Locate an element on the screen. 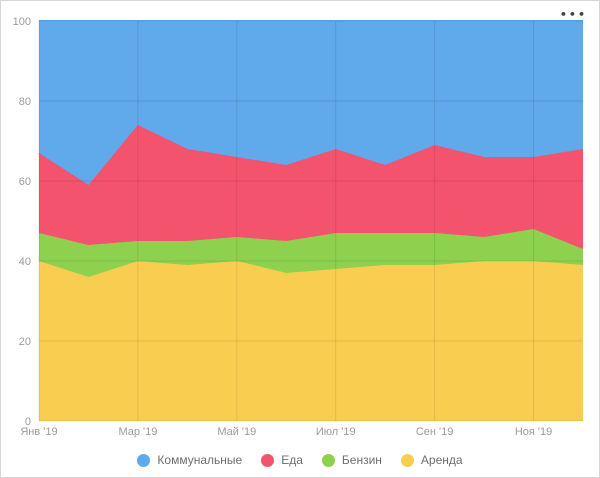 The height and width of the screenshot is (478, 600). x-axis-tick-label: Мар '19 is located at coordinates (137, 432).